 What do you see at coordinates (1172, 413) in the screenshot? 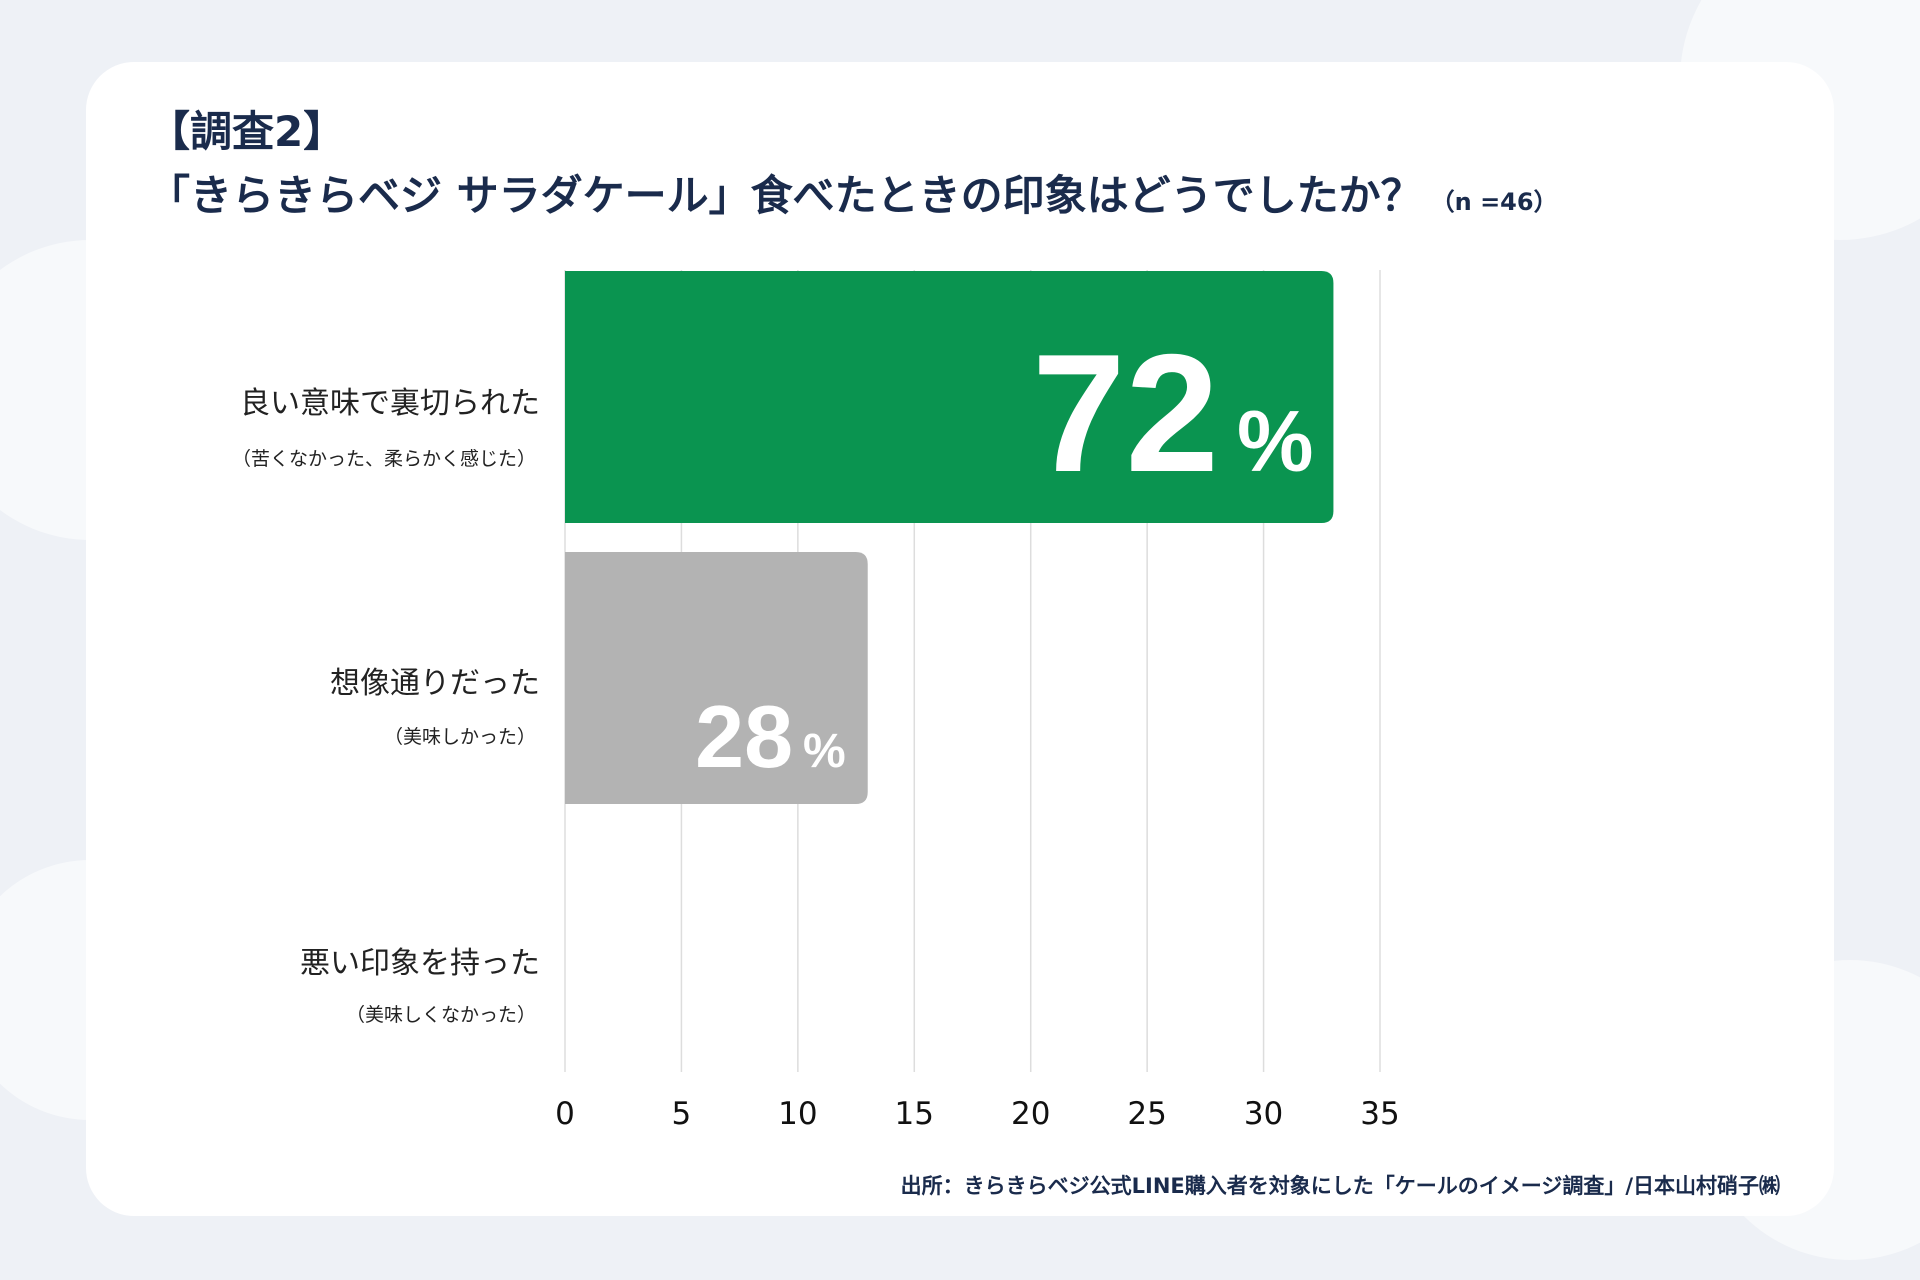
I see `bar-value-label: 72%` at bounding box center [1172, 413].